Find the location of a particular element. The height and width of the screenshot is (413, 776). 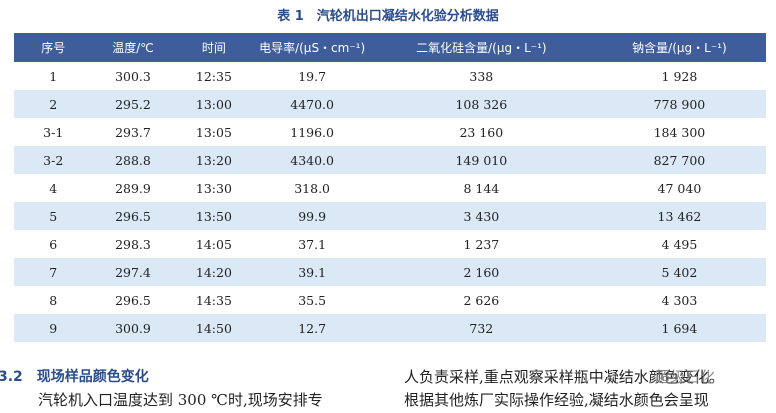

table-row: 3-2 288.8 13:20 4340.0 149 010 827 700 is located at coordinates (390, 160).